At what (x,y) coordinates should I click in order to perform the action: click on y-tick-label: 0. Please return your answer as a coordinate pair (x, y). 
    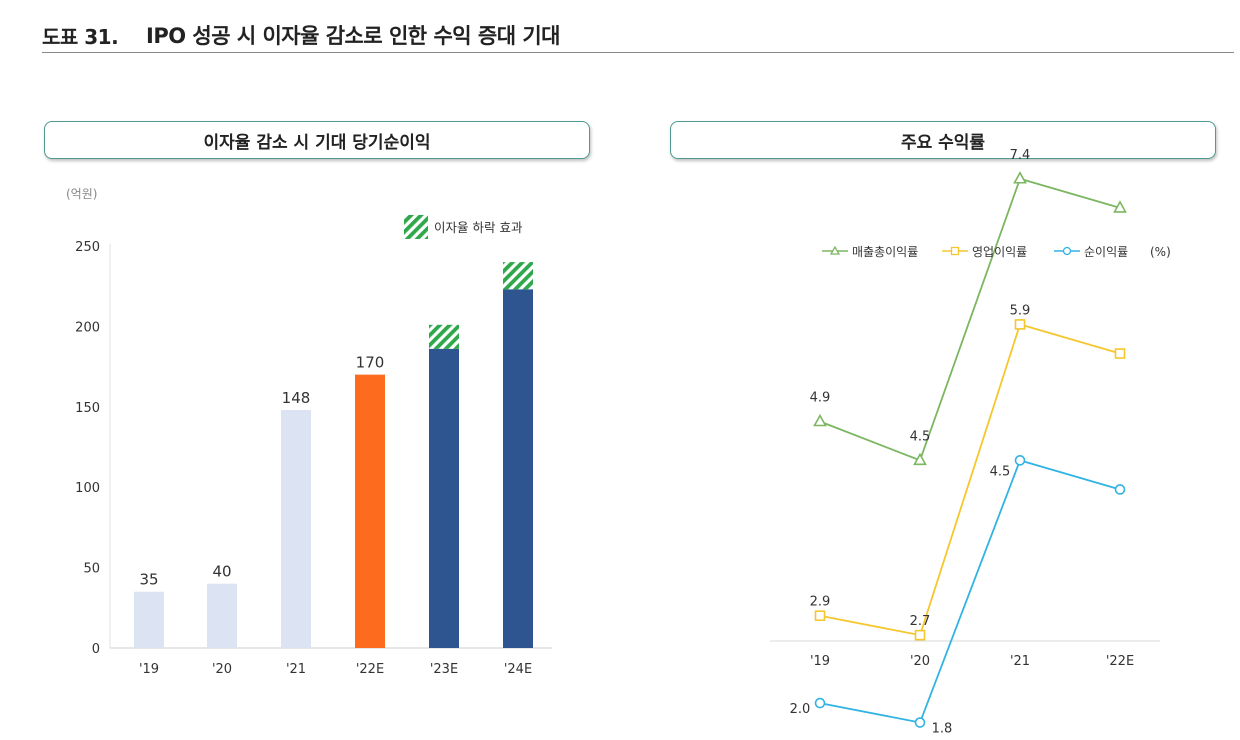
    Looking at the image, I should click on (96, 649).